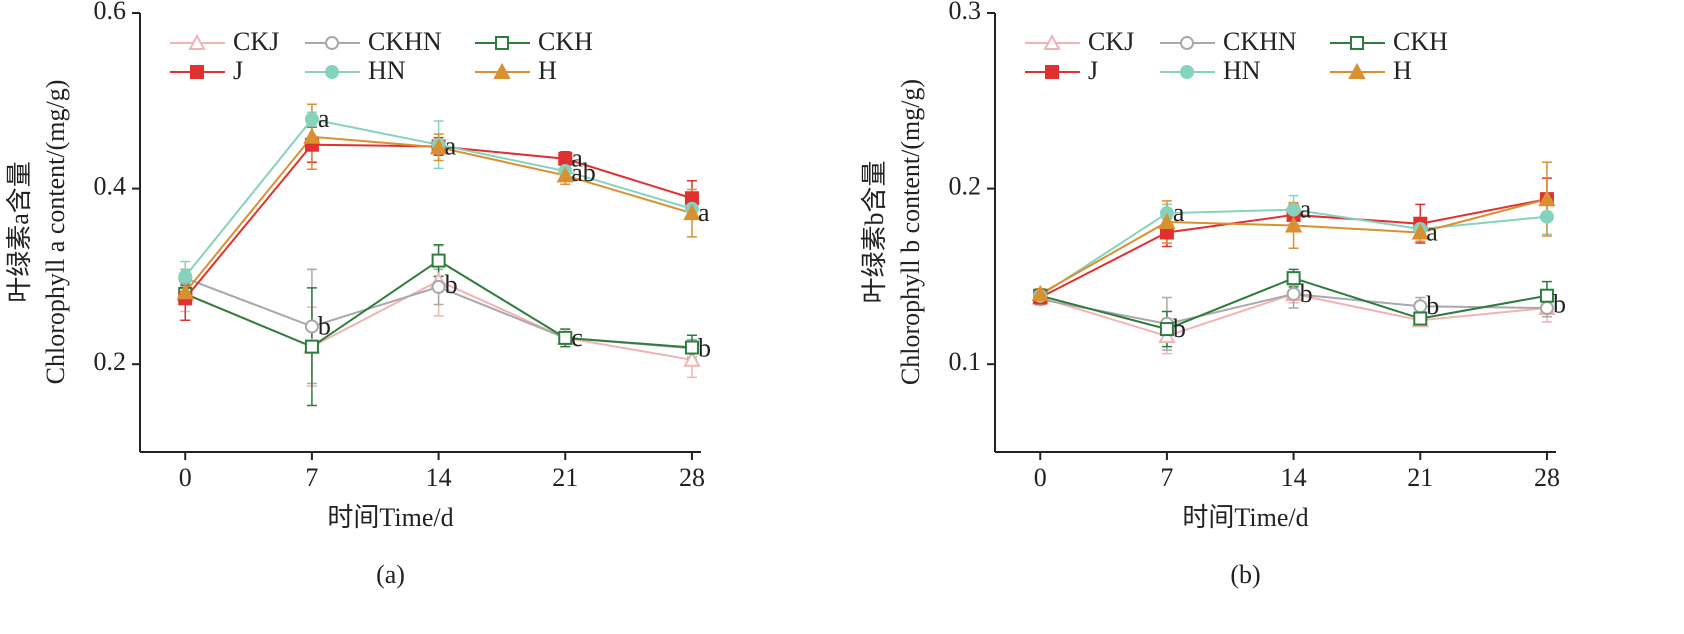 The image size is (1684, 634). I want to click on y-tick-label: 0.3, so click(965, 12).